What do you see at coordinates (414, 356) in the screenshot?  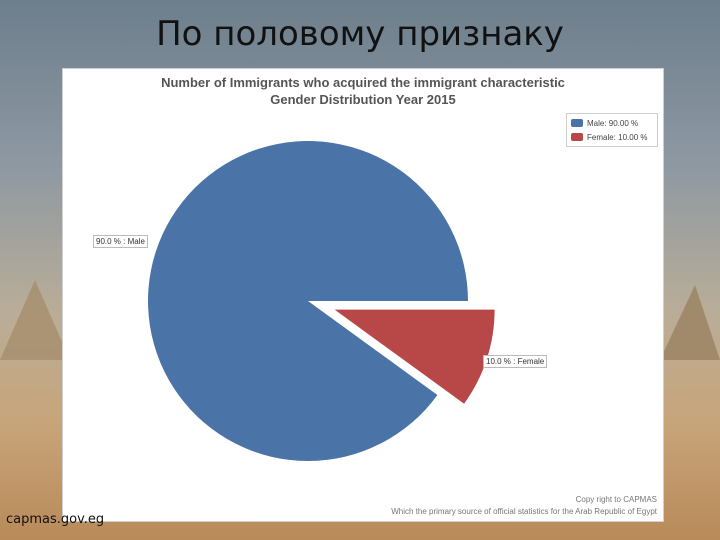 I see `pie-slice-female` at bounding box center [414, 356].